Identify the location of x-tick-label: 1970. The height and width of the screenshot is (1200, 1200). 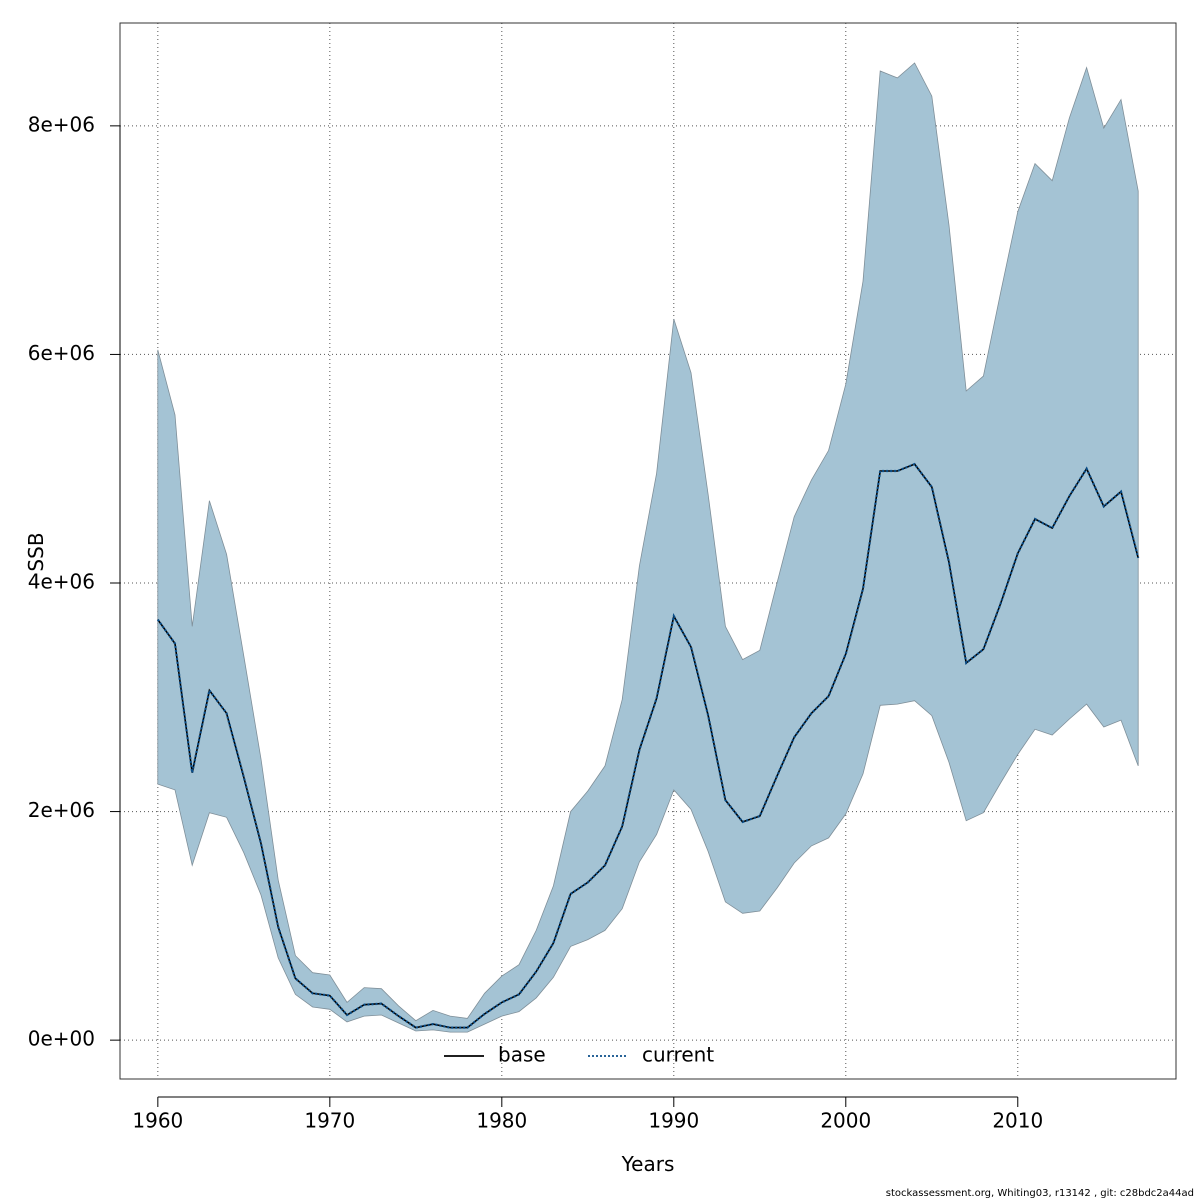
(329, 1121).